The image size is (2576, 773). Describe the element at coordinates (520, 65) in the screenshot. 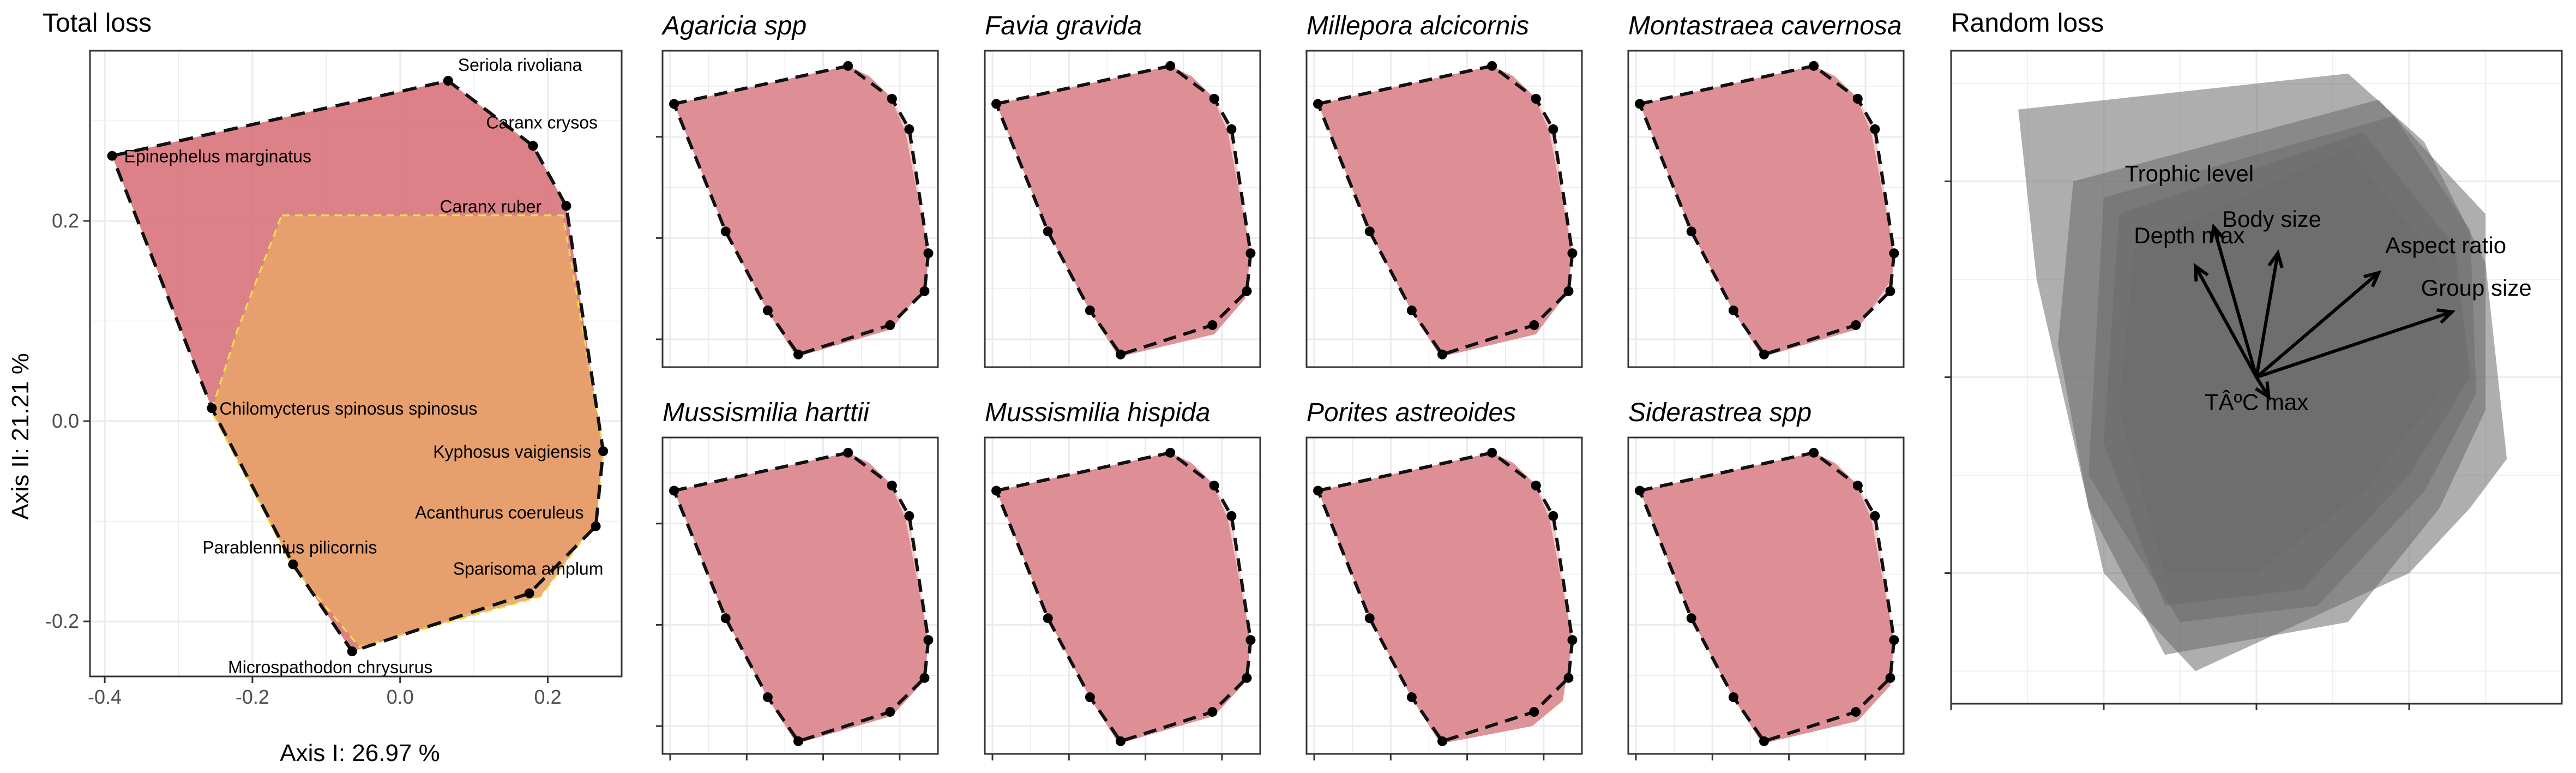

I see `species-label: Seriola rivoliana` at that location.